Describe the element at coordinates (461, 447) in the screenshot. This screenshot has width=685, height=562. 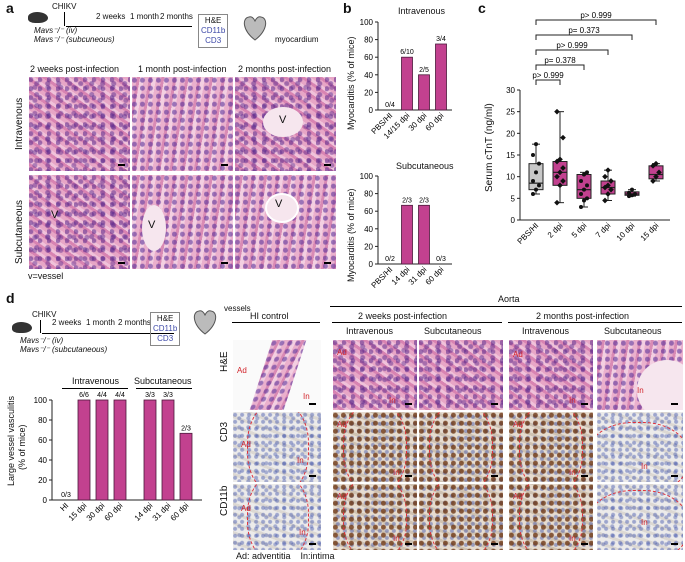
I see `aorta-cd3-sc-2weeks` at that location.